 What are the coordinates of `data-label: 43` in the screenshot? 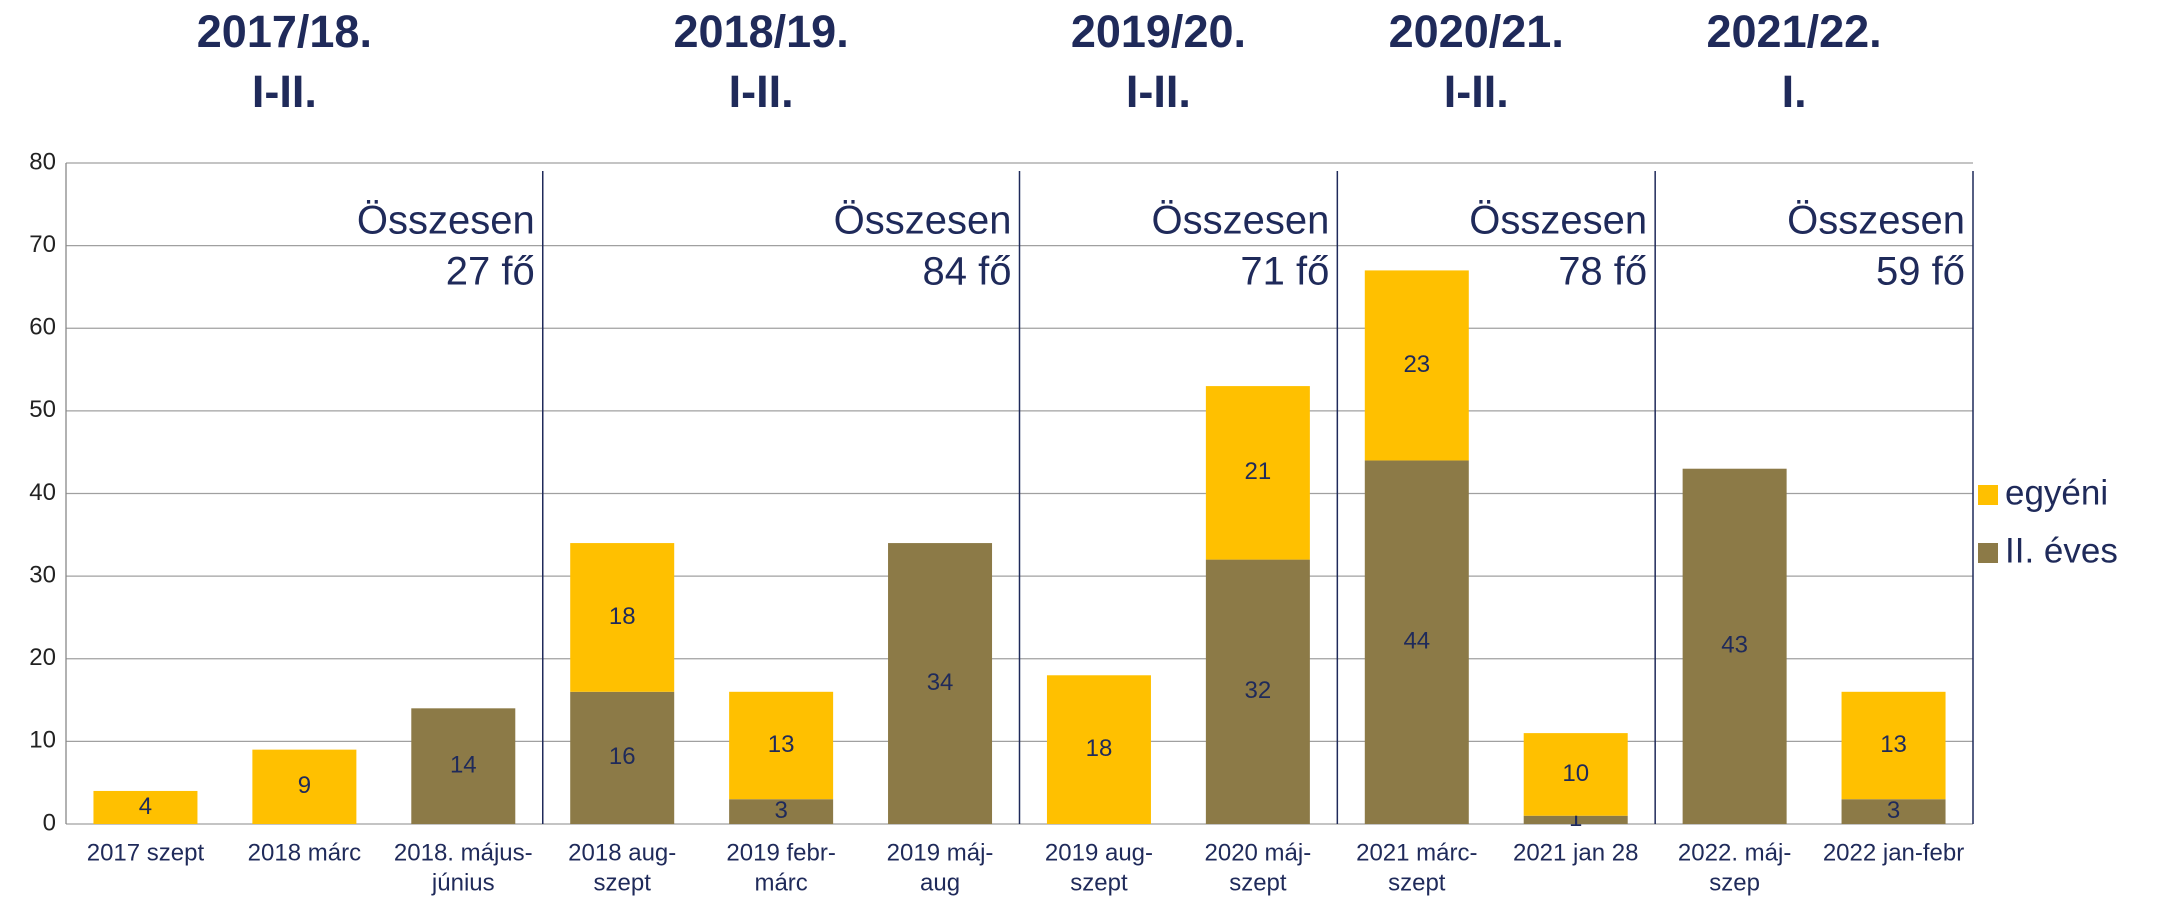 It's located at (1734, 645).